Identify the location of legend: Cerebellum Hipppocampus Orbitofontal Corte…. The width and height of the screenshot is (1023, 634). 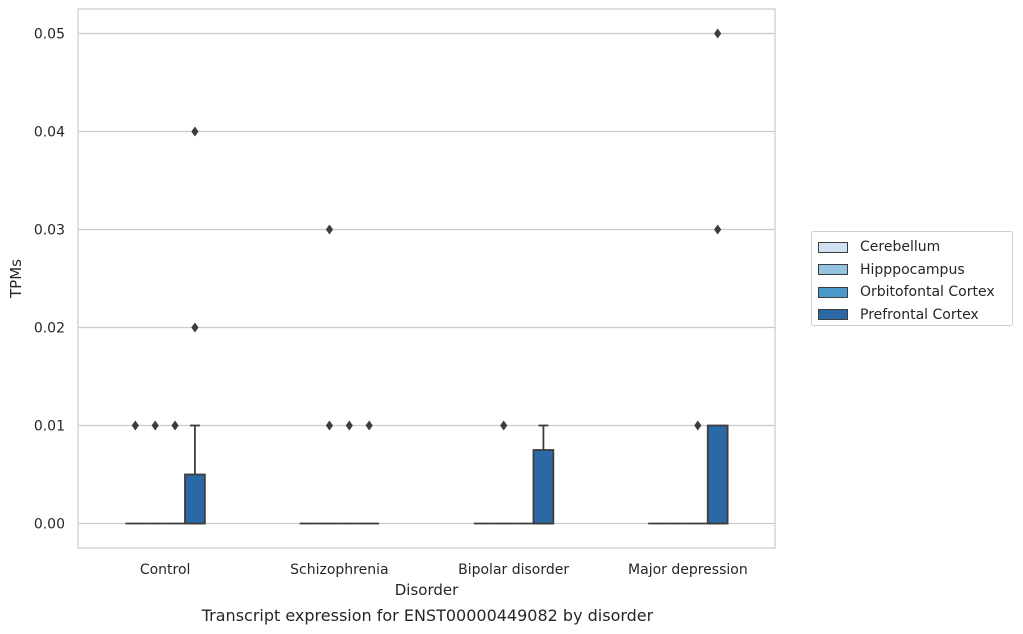
(912, 278).